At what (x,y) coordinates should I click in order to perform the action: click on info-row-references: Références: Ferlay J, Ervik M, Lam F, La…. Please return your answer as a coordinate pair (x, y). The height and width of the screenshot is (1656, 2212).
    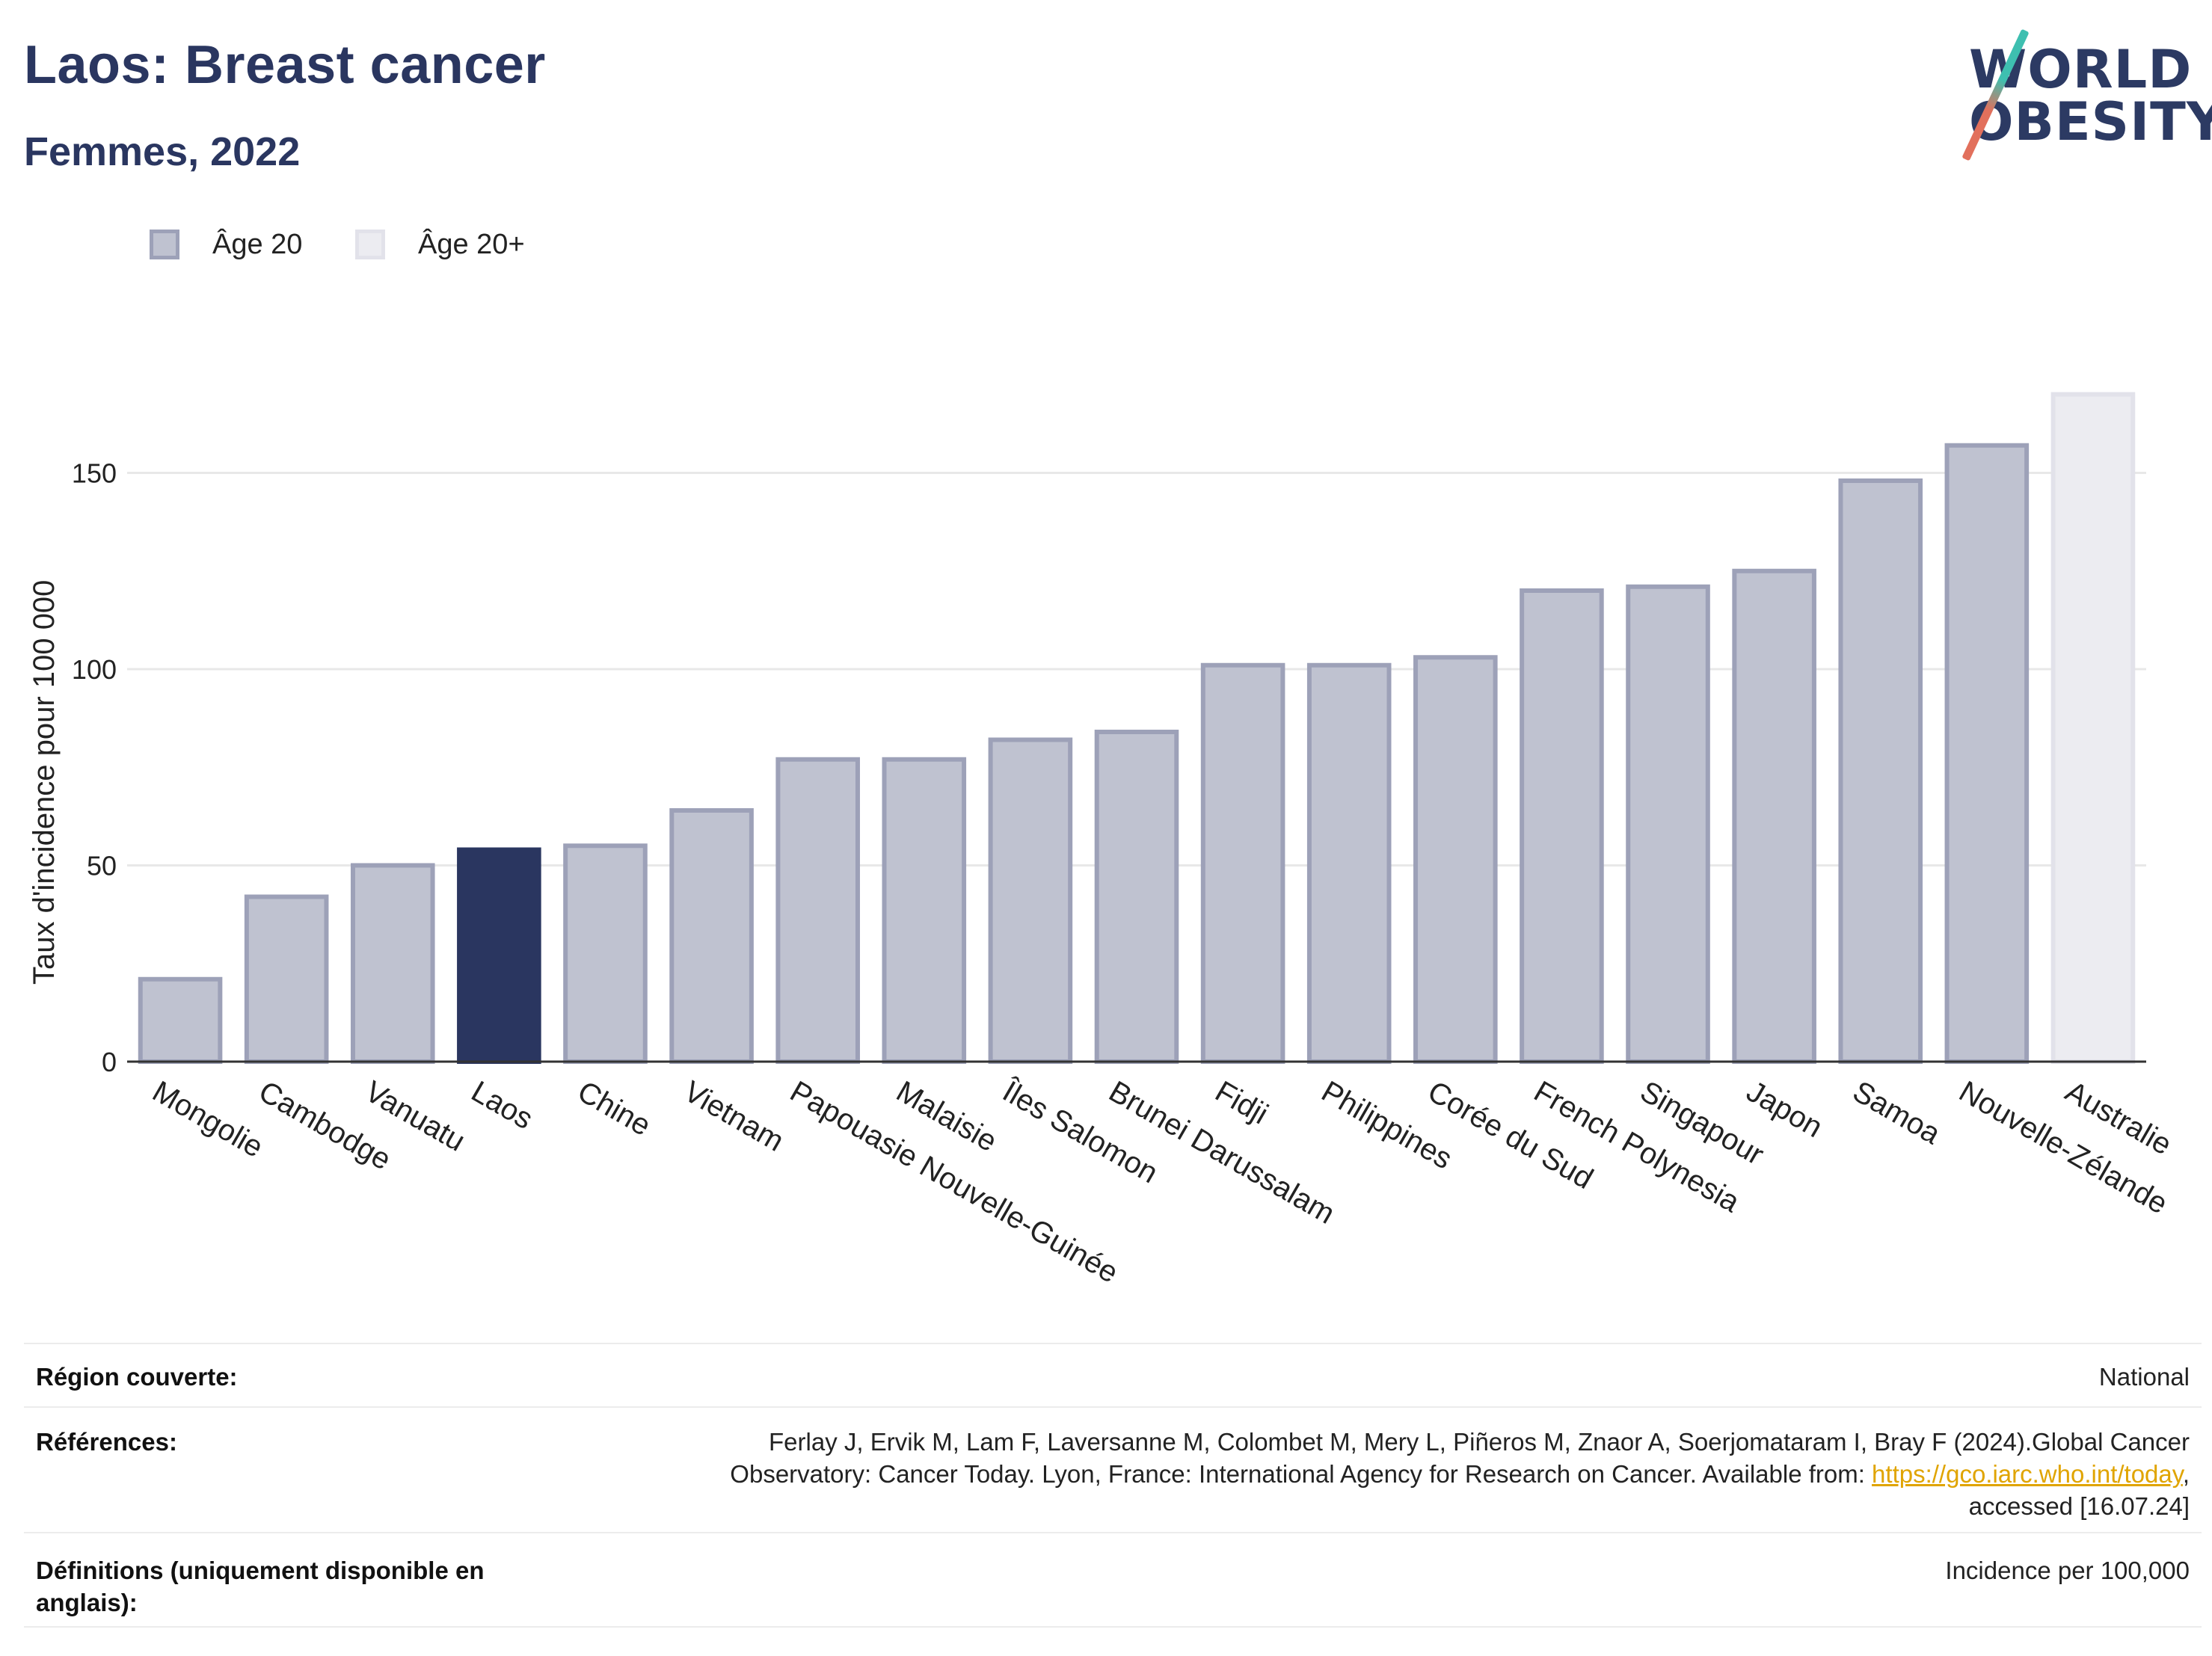
    Looking at the image, I should click on (1113, 1469).